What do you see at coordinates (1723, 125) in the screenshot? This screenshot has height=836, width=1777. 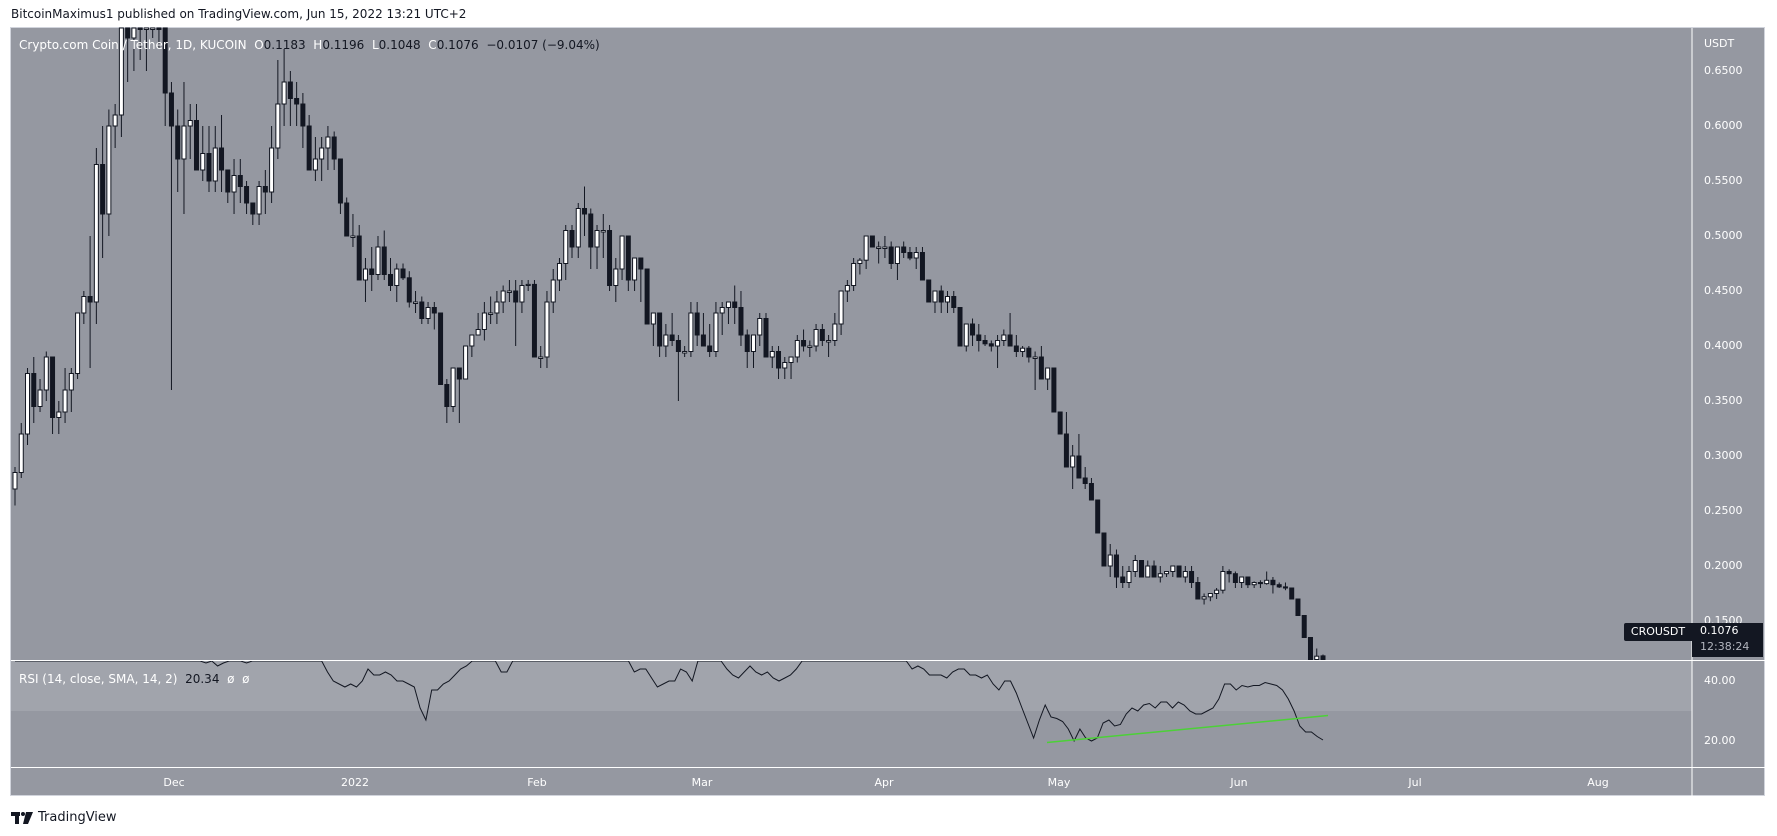 I see `price-tick: 0.6000` at bounding box center [1723, 125].